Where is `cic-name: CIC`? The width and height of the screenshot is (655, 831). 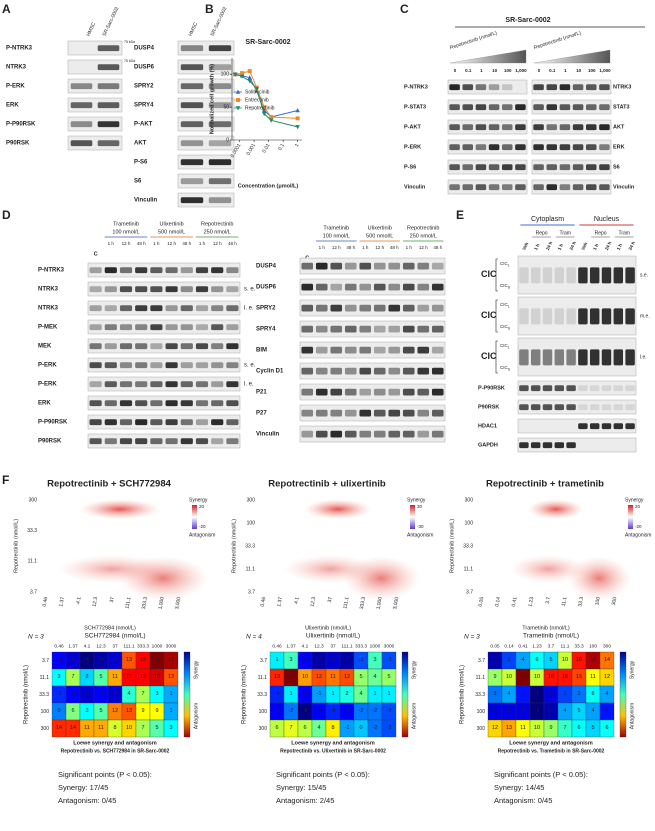 cic-name: CIC is located at coordinates (504, 263).